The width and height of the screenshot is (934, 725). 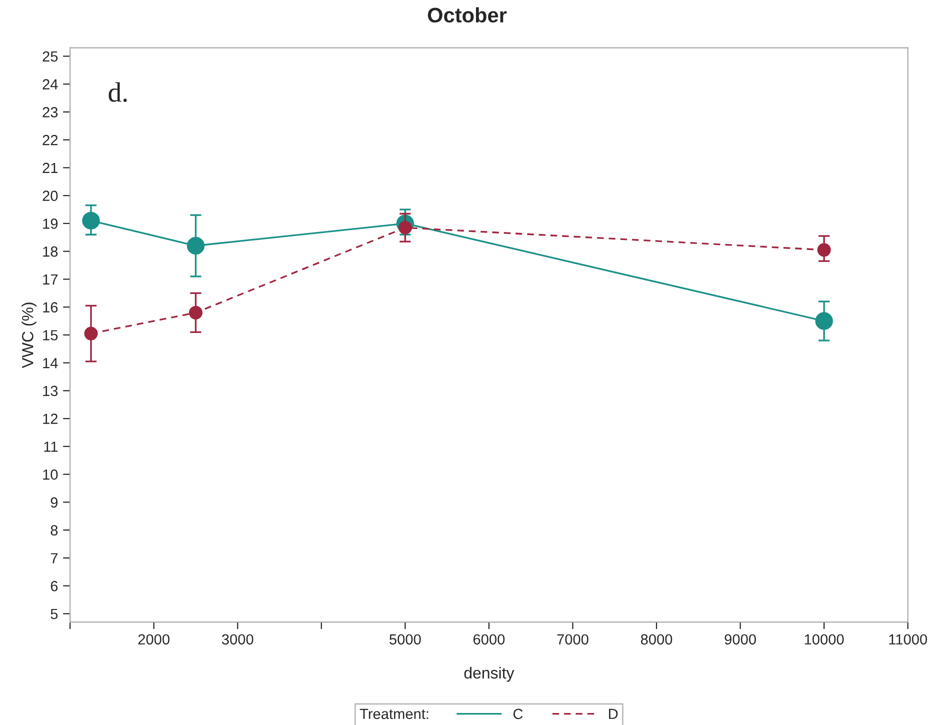 I want to click on y-tick-label: 24, so click(x=50, y=84).